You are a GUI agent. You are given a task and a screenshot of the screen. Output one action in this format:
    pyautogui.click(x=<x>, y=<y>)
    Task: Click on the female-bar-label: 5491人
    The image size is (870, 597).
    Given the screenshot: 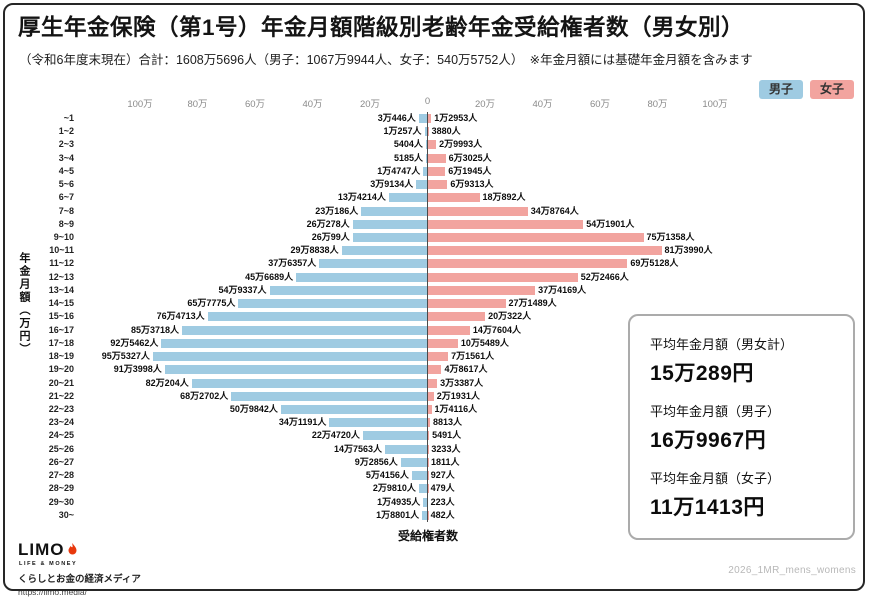 What is the action you would take?
    pyautogui.click(x=446, y=435)
    